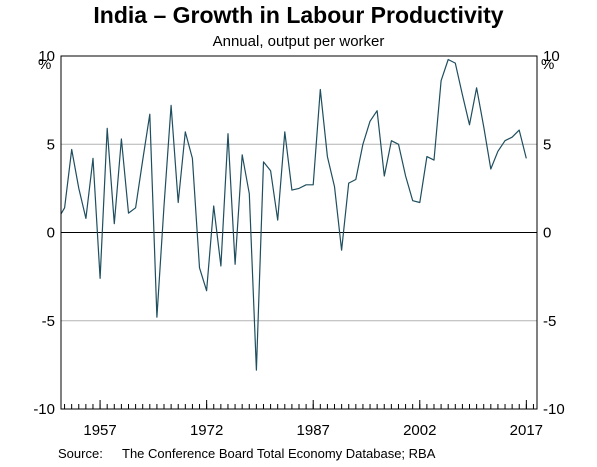 The image size is (597, 467). Describe the element at coordinates (419, 430) in the screenshot. I see `x-tick-label: 2002` at that location.